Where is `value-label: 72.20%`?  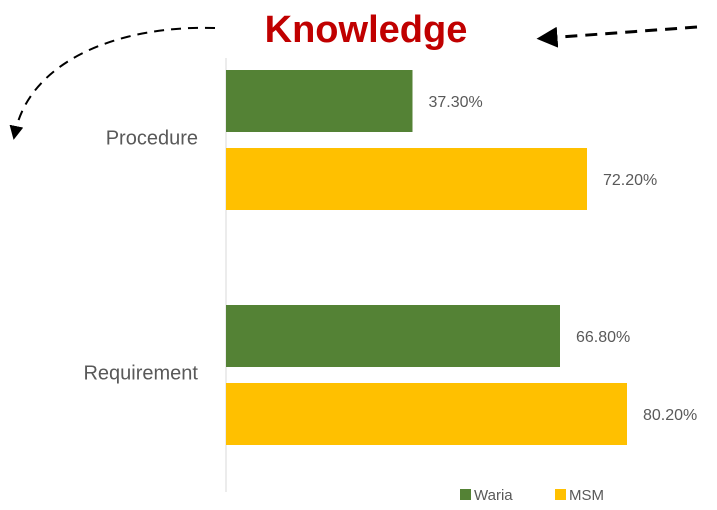 value-label: 72.20% is located at coordinates (630, 180).